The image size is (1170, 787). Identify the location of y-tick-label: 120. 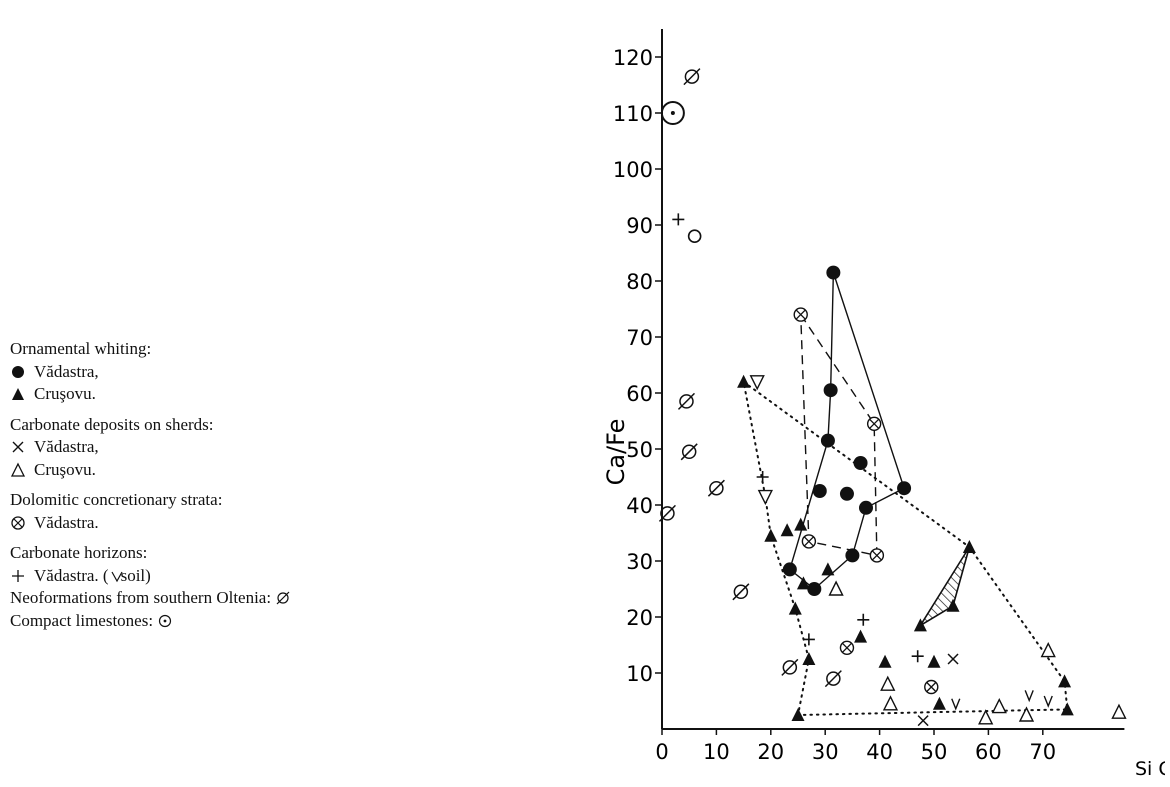
(633, 58).